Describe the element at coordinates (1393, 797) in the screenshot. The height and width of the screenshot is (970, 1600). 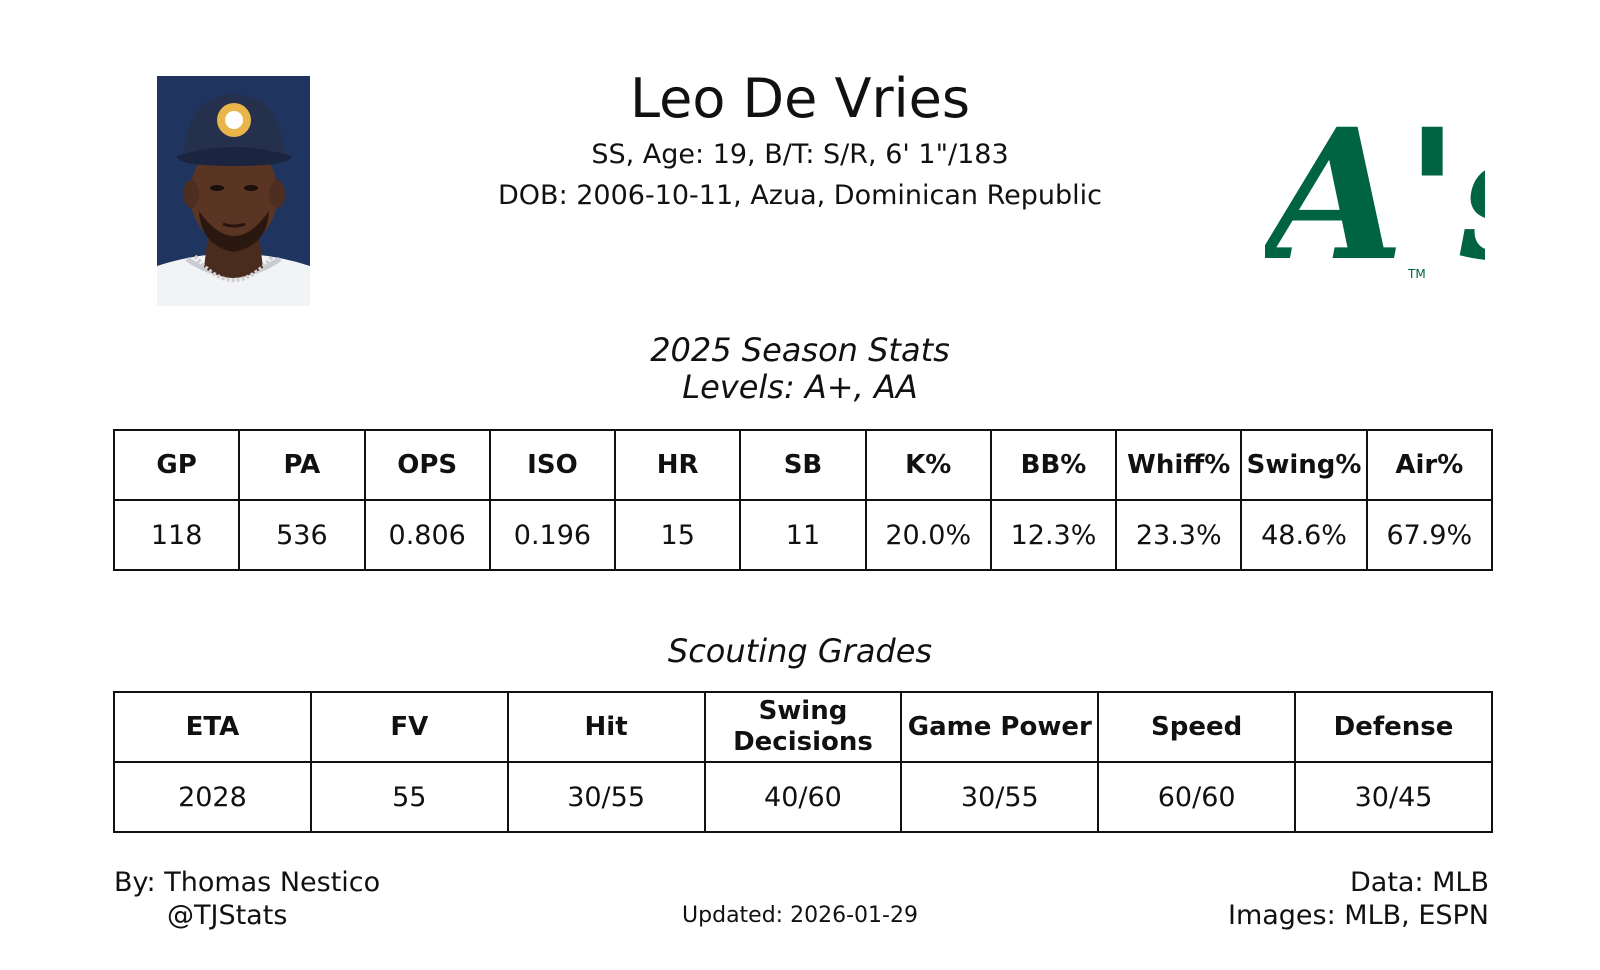
I see `table-cell: 30/45` at that location.